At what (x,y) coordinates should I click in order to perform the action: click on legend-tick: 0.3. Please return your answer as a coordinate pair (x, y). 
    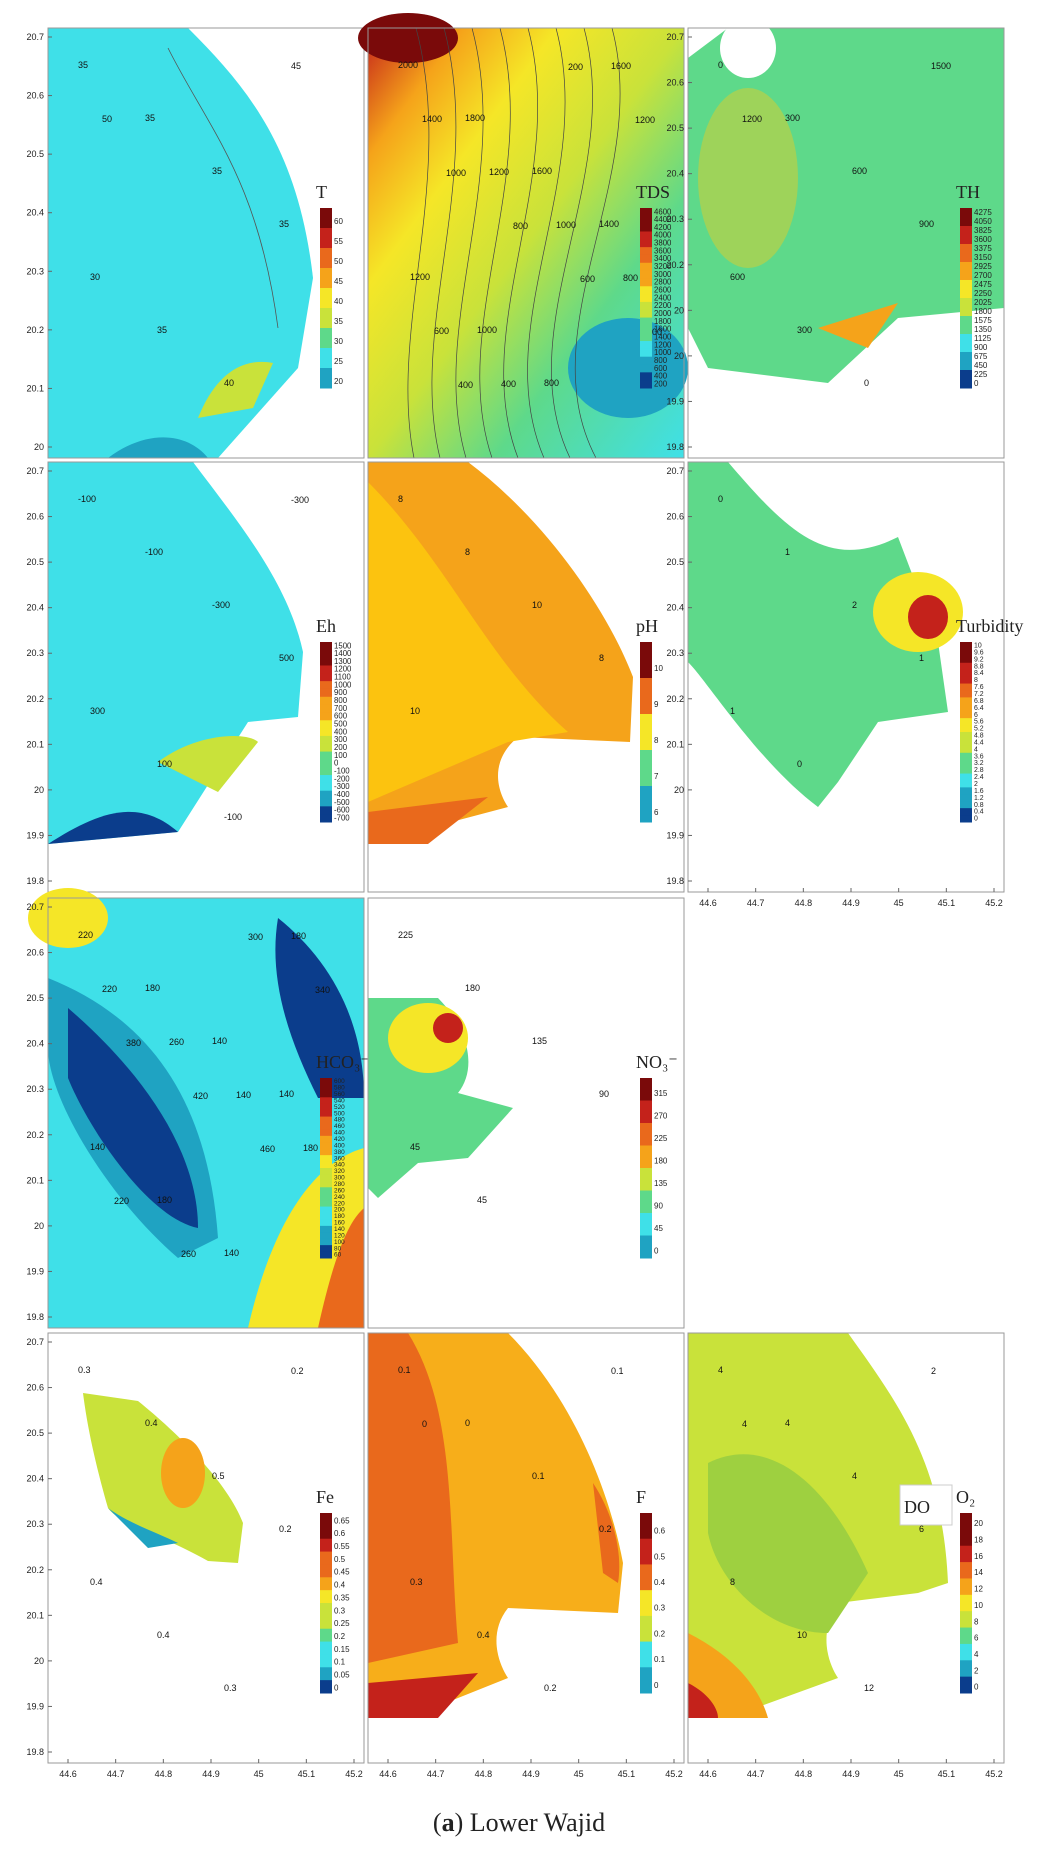
    Looking at the image, I should click on (340, 1610).